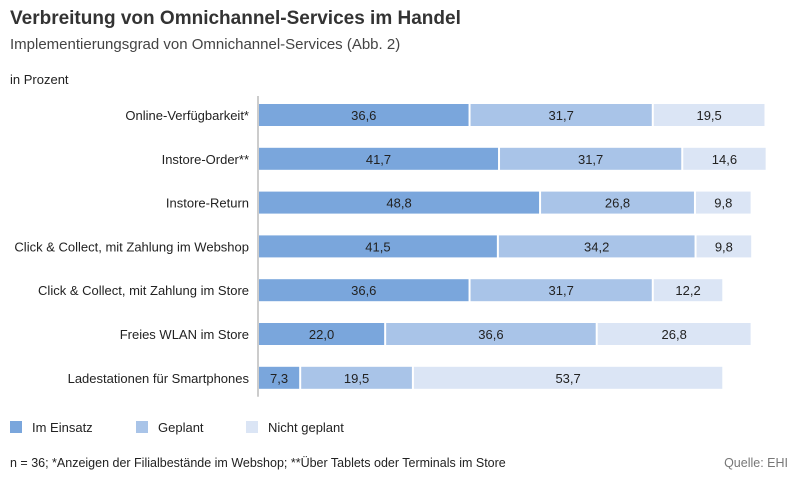 The image size is (800, 478). I want to click on data-label: 48,8, so click(398, 203).